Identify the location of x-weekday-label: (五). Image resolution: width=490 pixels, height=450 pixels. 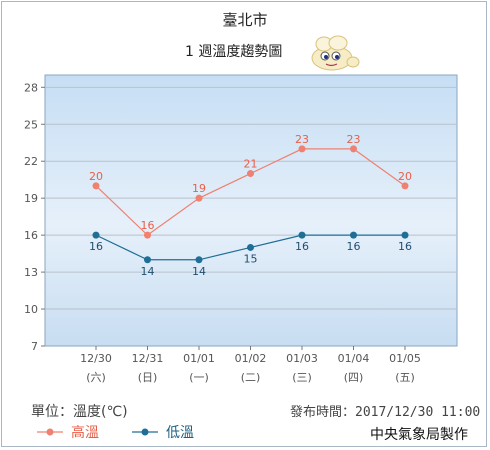
(405, 377).